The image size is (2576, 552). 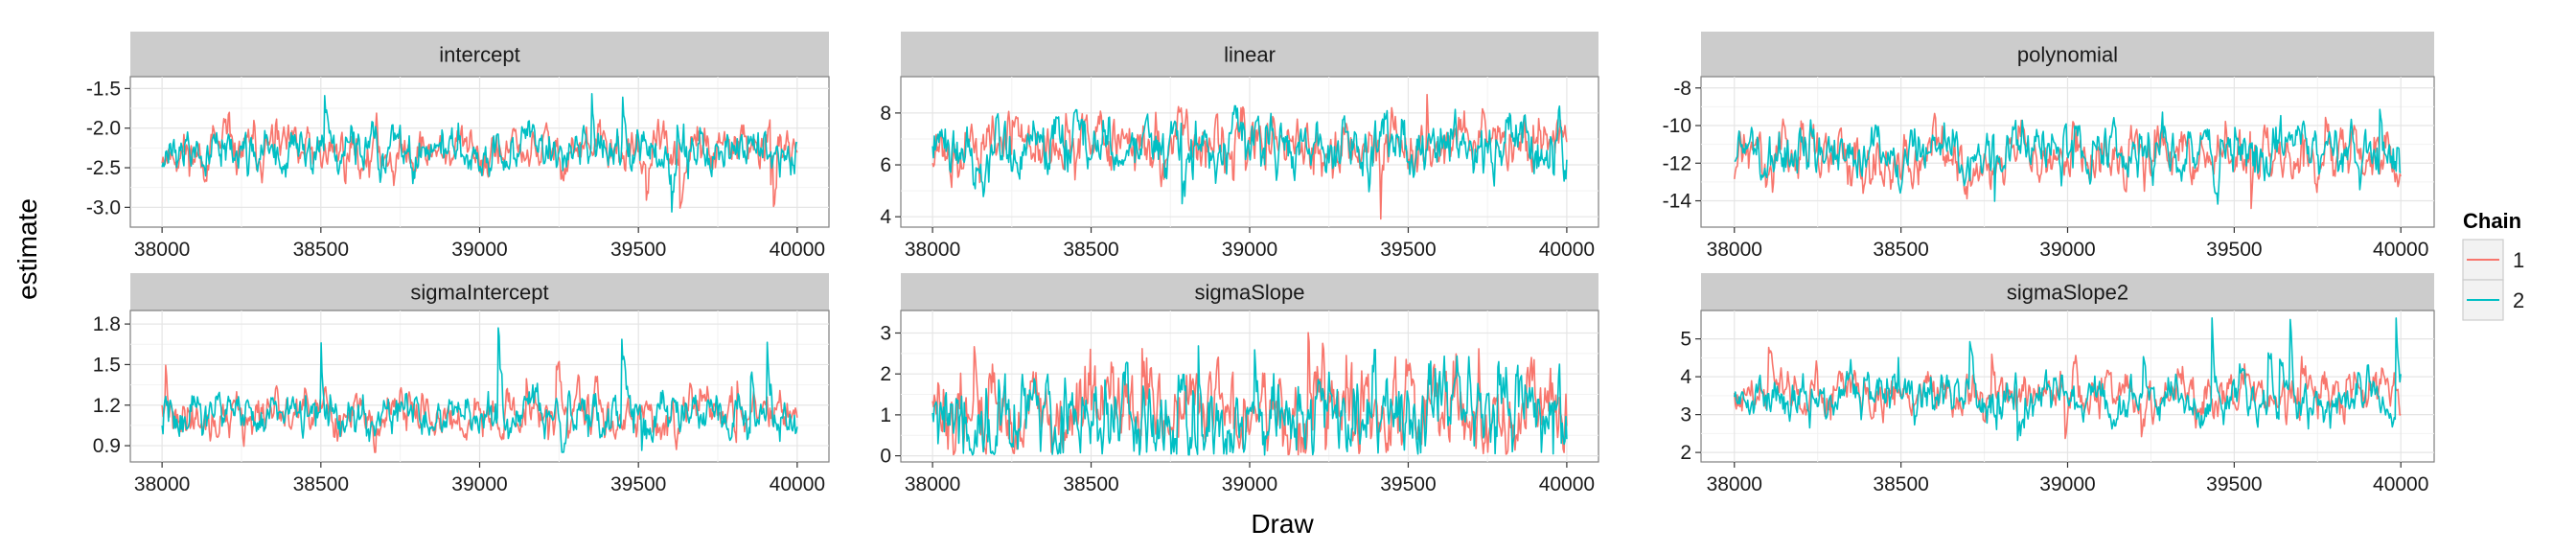 I want to click on y-tick-label: 1.8, so click(x=107, y=324).